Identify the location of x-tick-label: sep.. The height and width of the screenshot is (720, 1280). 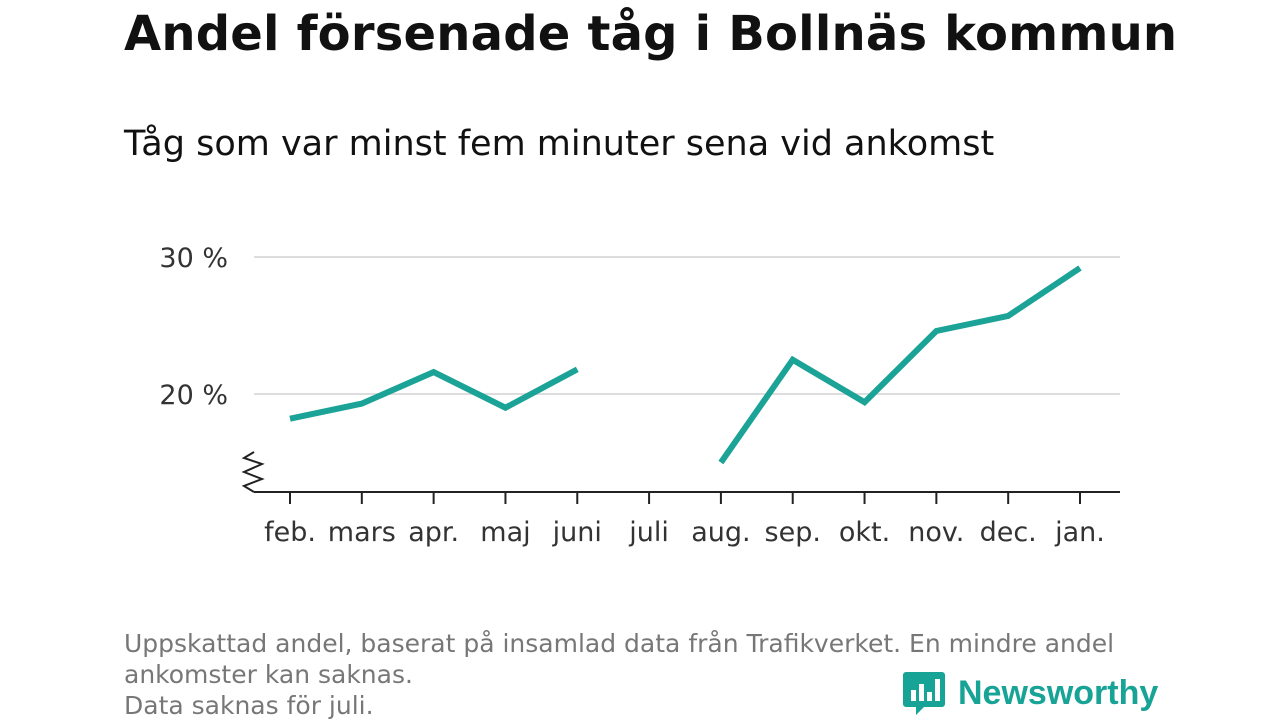
(793, 532).